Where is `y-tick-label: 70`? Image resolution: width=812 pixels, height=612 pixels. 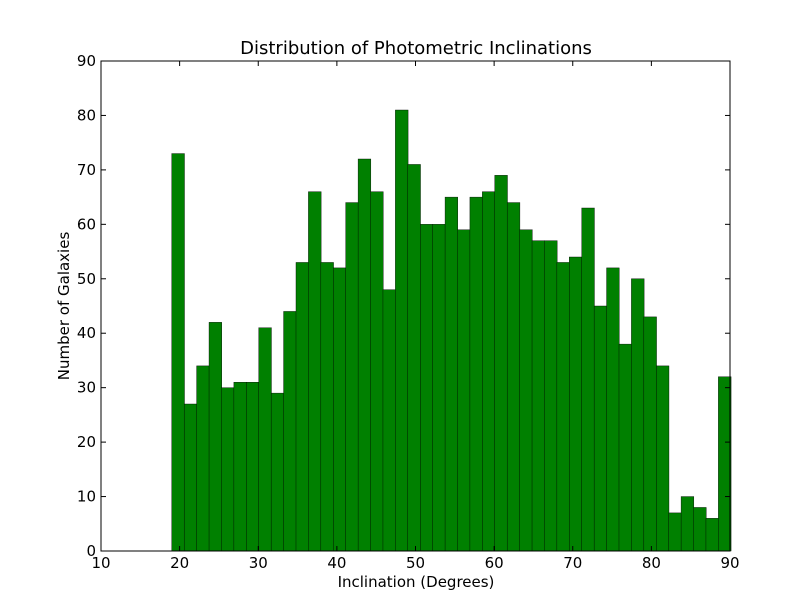
y-tick-label: 70 is located at coordinates (86, 170).